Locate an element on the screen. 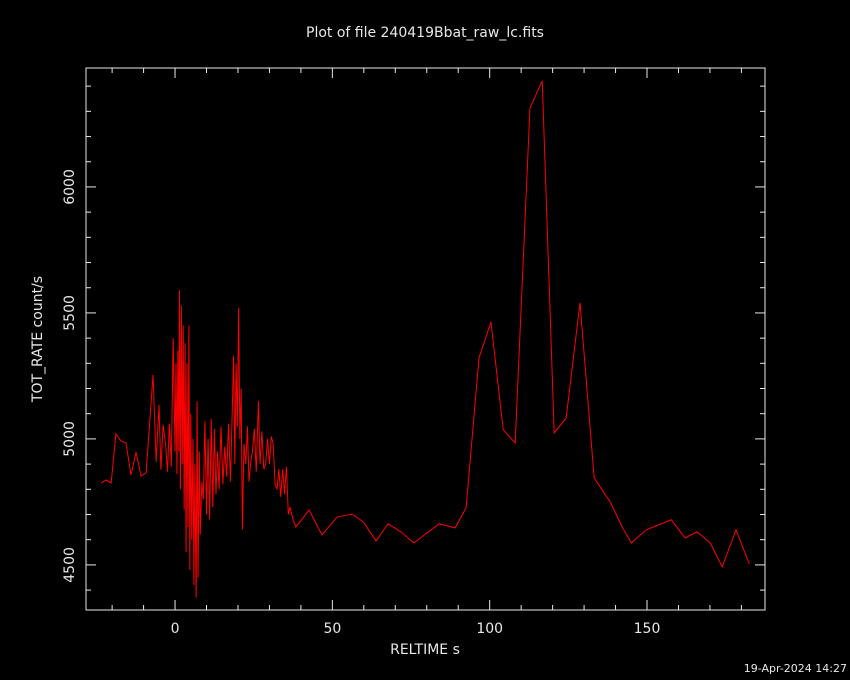  y-tick-label: 5000 is located at coordinates (70, 439).